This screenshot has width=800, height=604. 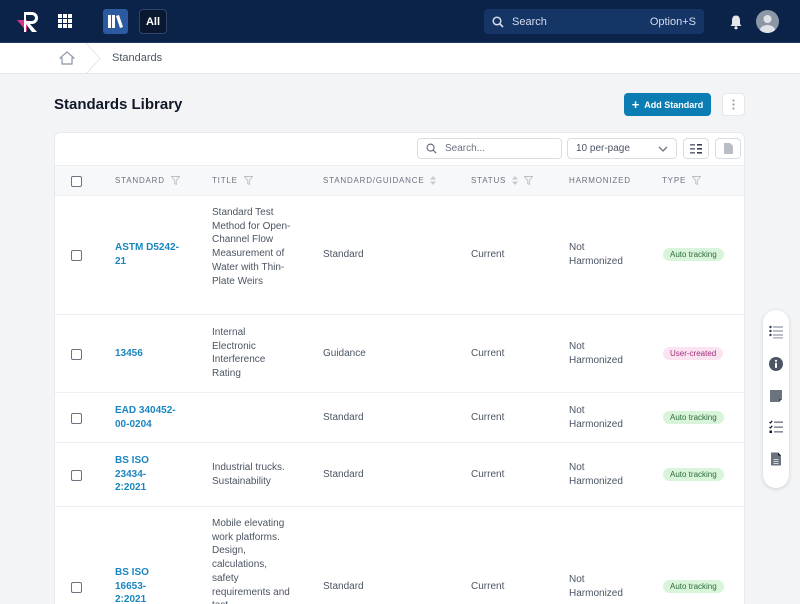 I want to click on column-header-type: TYPE, so click(x=682, y=180).